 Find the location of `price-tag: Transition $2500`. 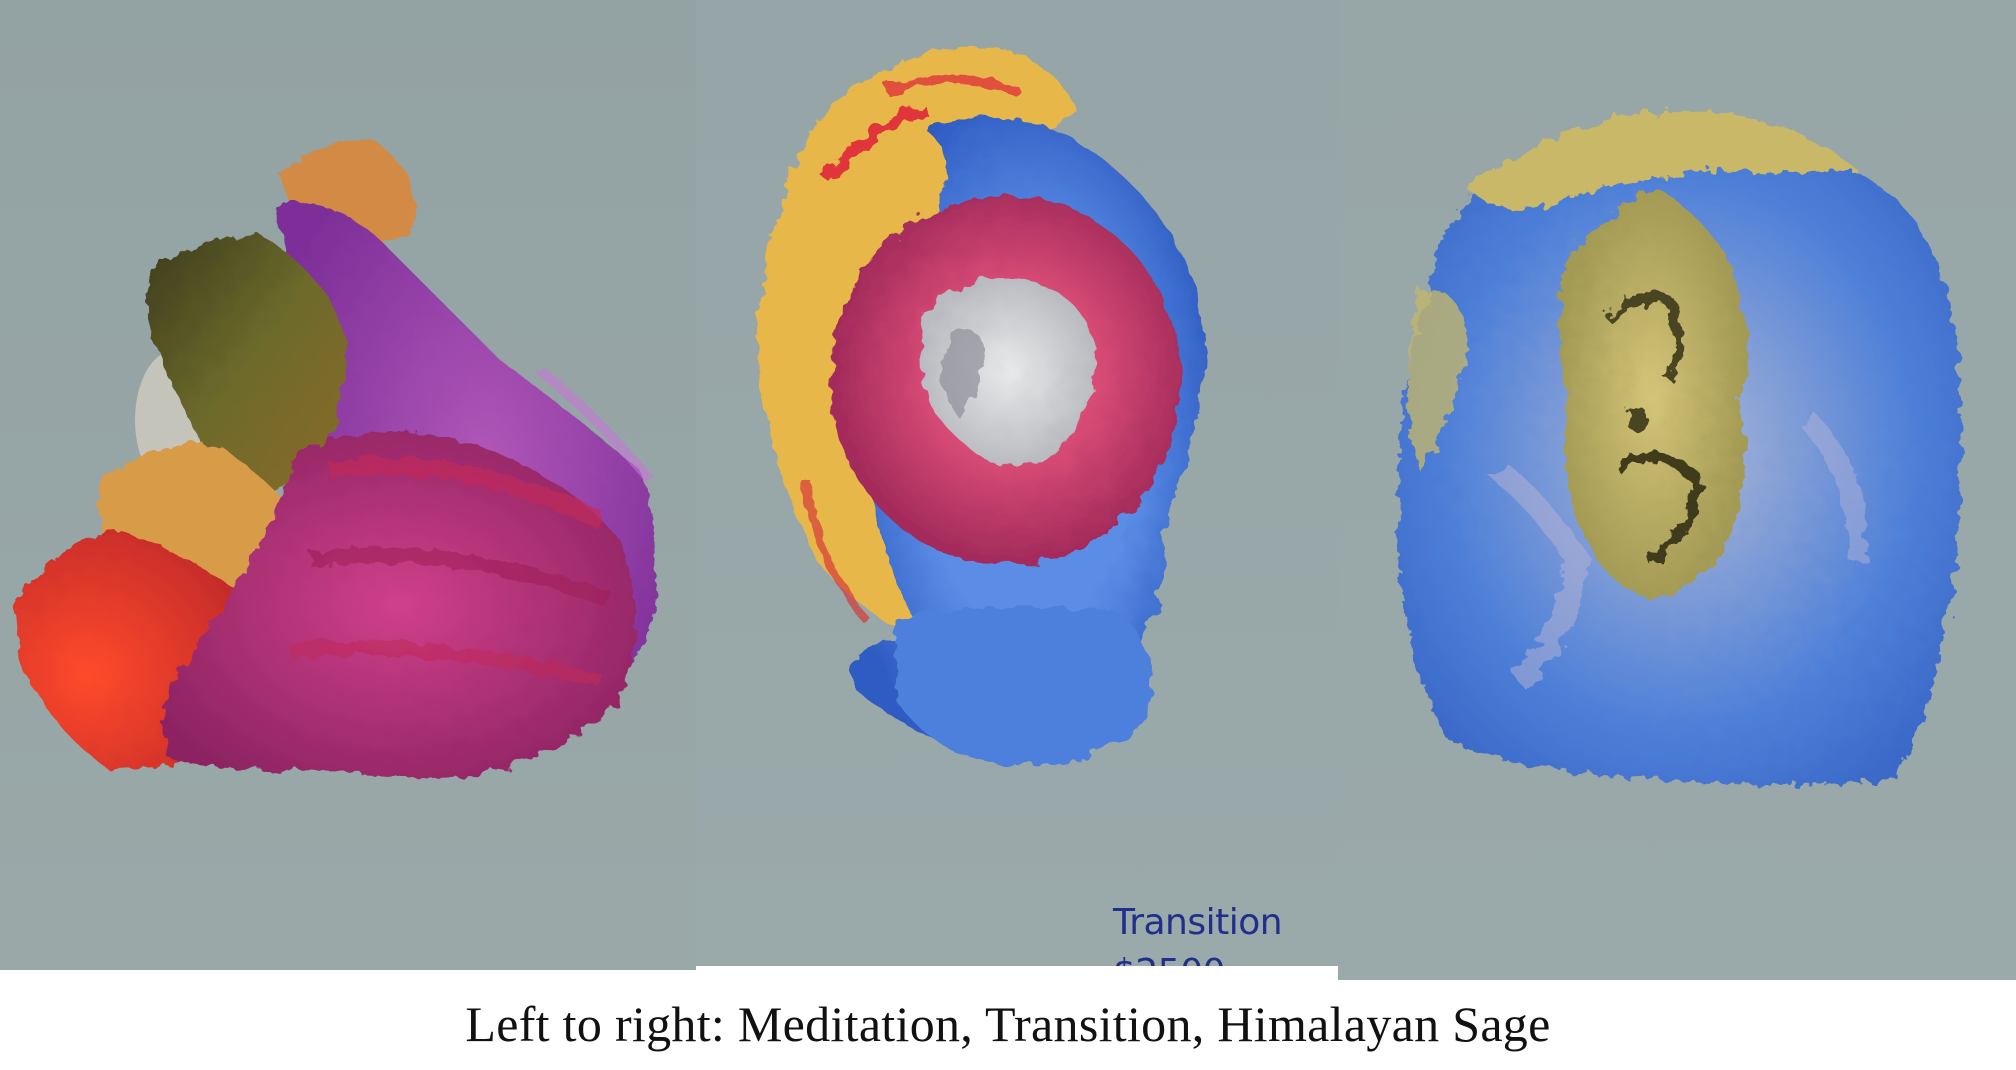

price-tag: Transition $2500 is located at coordinates (1198, 934).